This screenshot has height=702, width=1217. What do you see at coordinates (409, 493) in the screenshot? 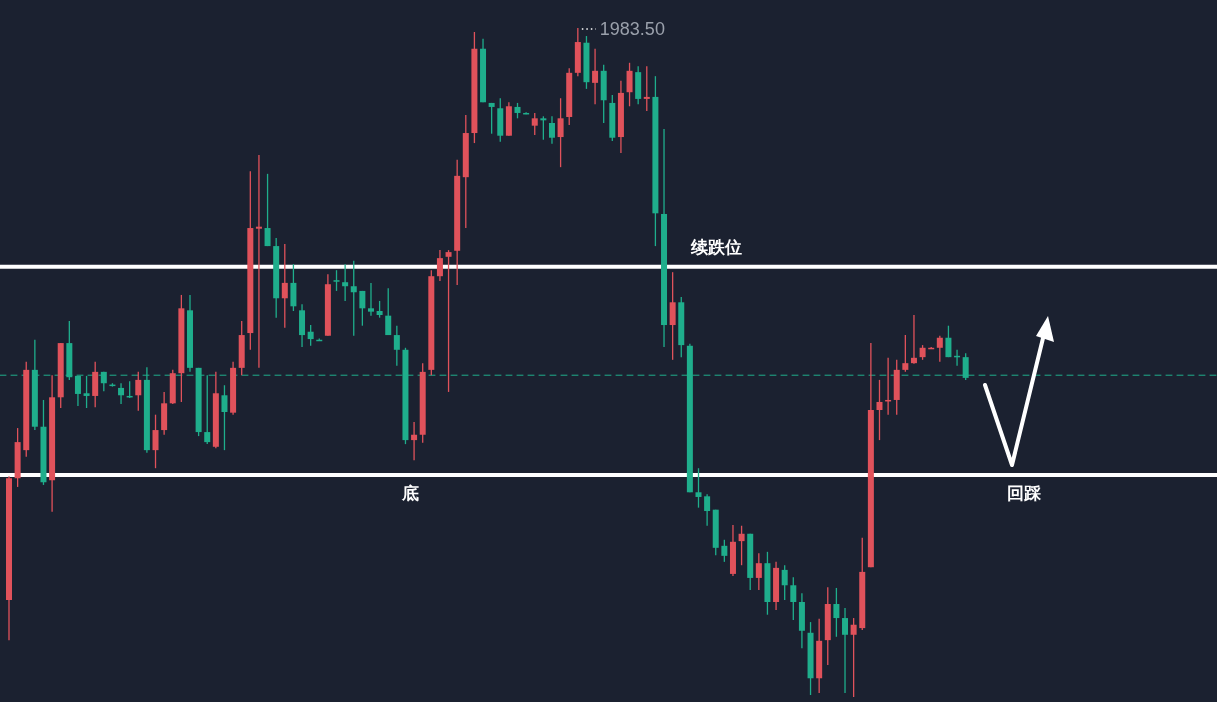
I see `ref-line-label: 底` at bounding box center [409, 493].